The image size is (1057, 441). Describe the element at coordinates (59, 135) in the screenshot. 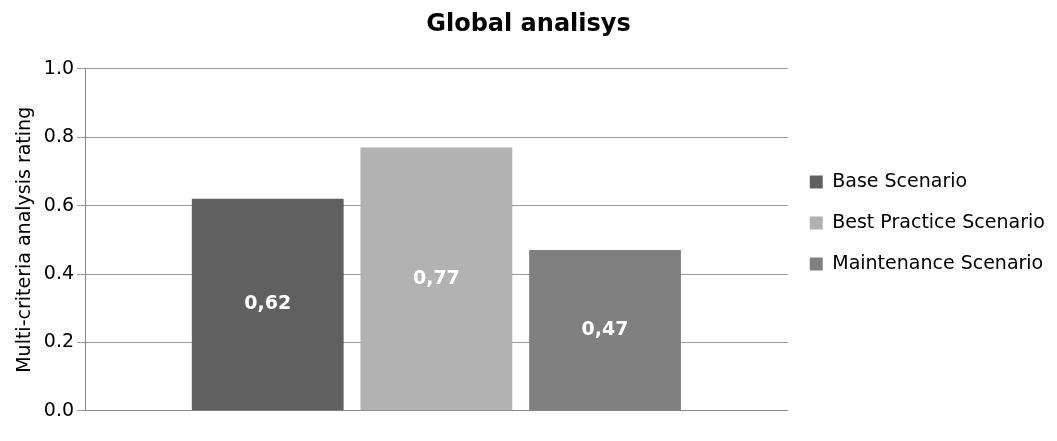

I see `y-tick-label: 0.8` at that location.